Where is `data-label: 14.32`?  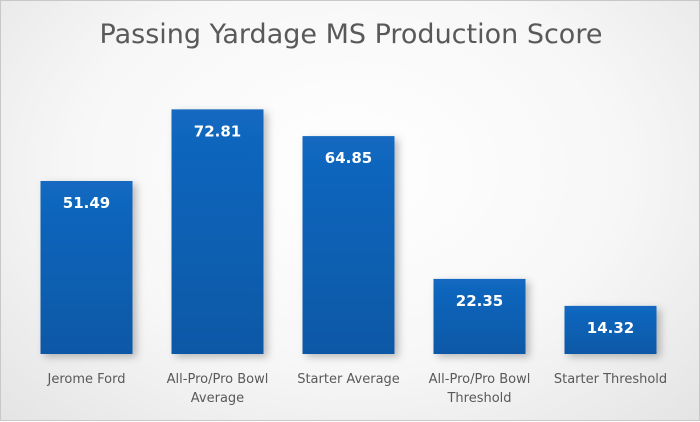
data-label: 14.32 is located at coordinates (610, 328).